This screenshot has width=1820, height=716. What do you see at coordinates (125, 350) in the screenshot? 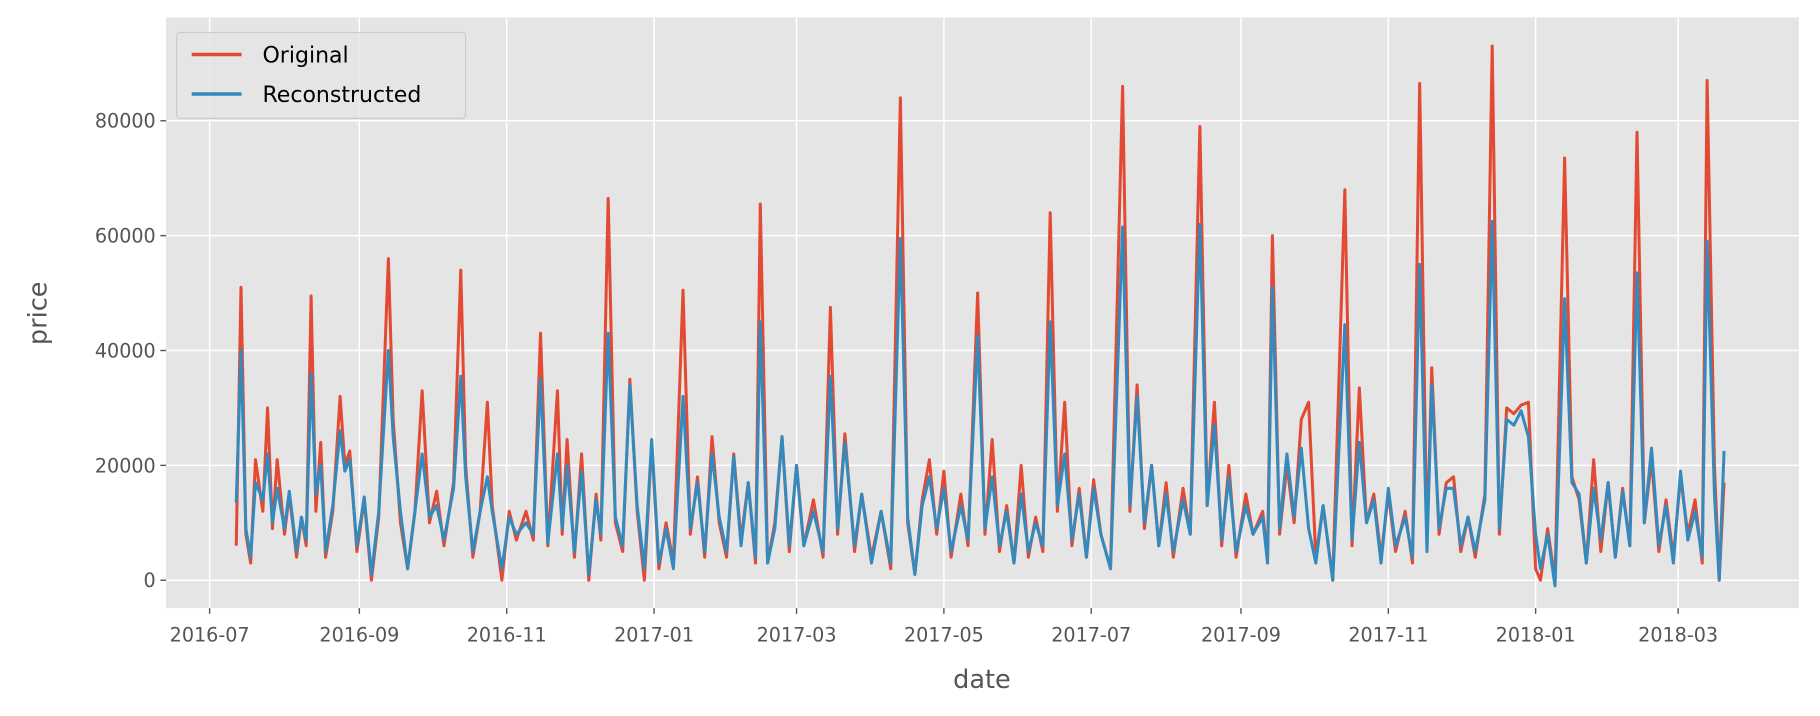
I see `y-tick-label: 40000` at bounding box center [125, 350].